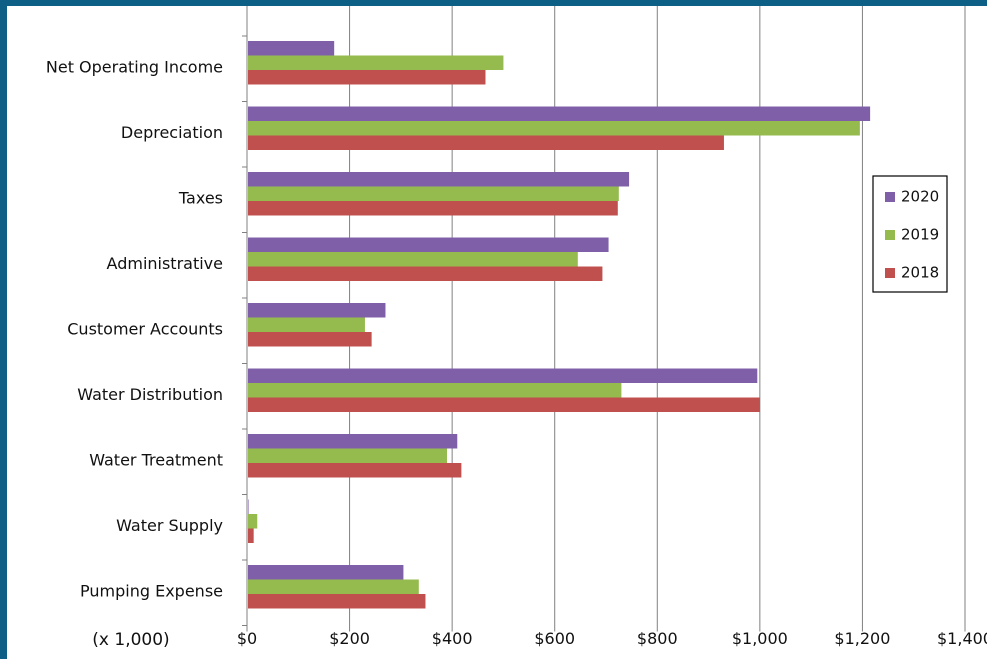  I want to click on bar-pumping-expense-2020, so click(326, 572).